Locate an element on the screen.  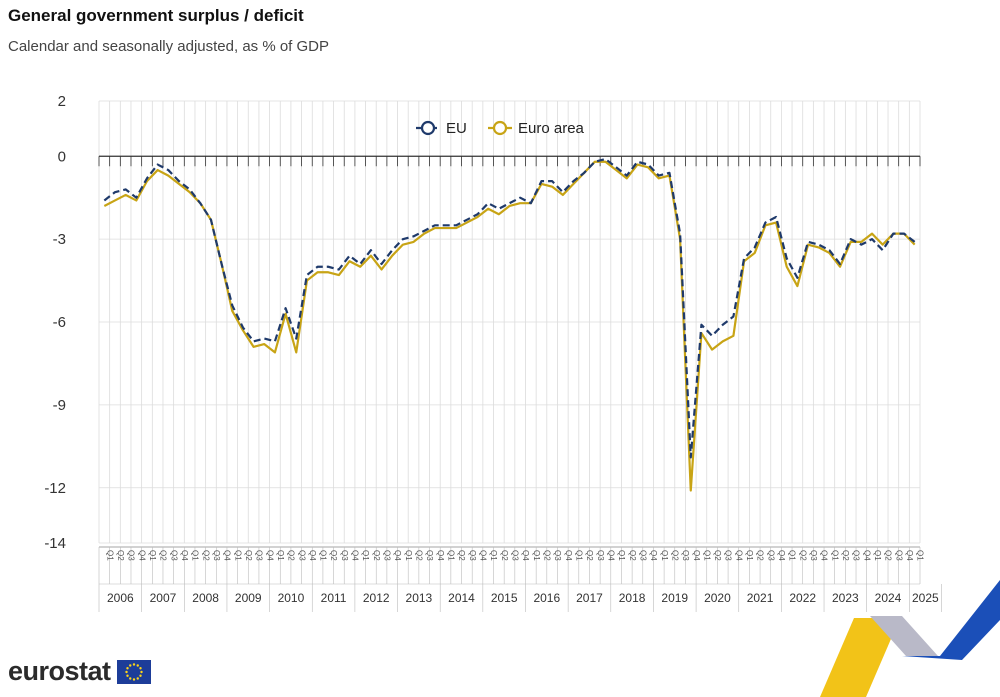
ribbon-blue-stroke is located at coordinates (951, 620).